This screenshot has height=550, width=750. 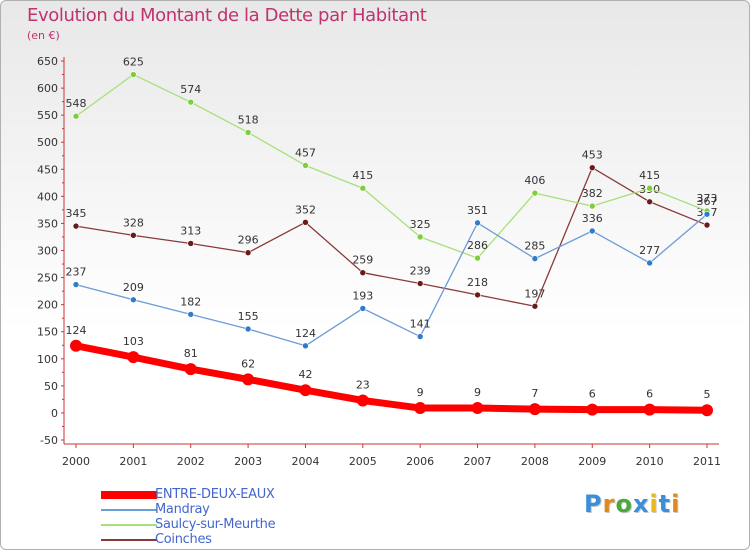 I want to click on data-label: 373, so click(x=707, y=198).